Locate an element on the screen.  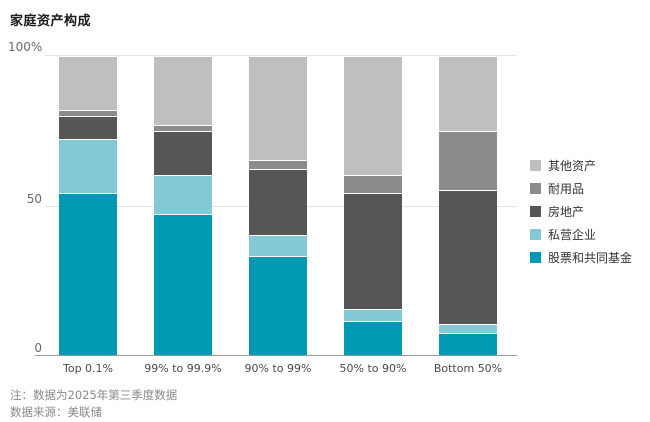
x-axis-label: Bottom 50% is located at coordinates (468, 368).